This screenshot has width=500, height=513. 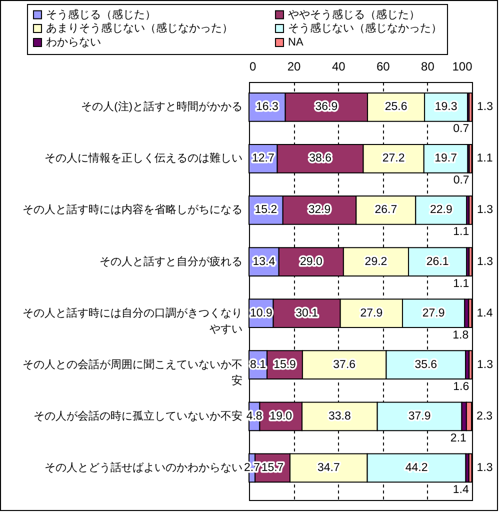 I want to click on data-label: 26.1, so click(x=437, y=262).